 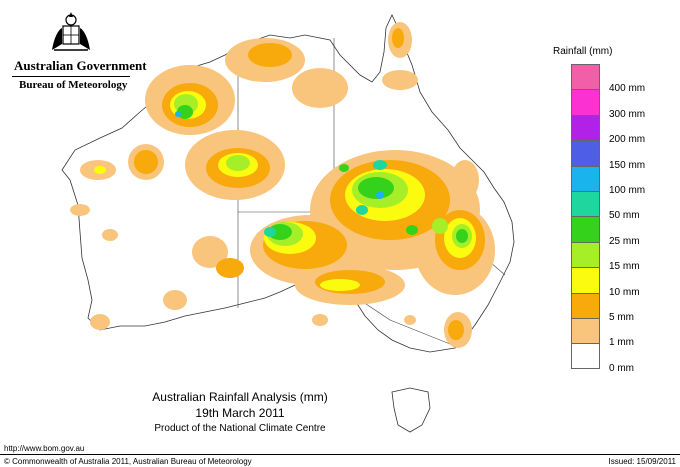 What do you see at coordinates (621, 343) in the screenshot?
I see `legend-label: 1 mm` at bounding box center [621, 343].